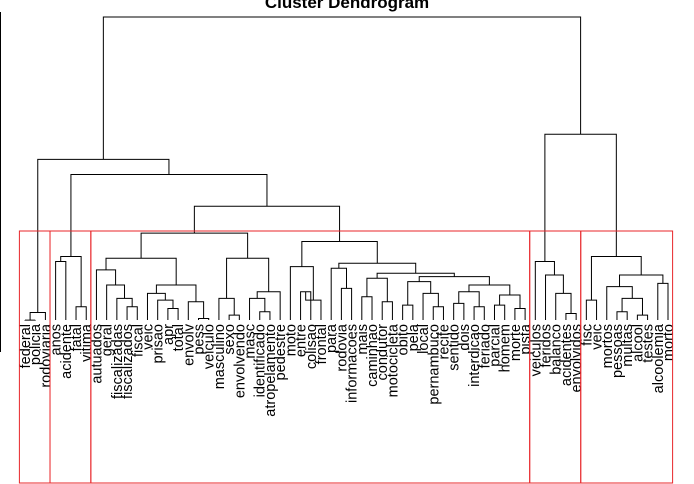 The image size is (694, 484). What do you see at coordinates (342, 347) in the screenshot?
I see `leaf-label: rodovia` at bounding box center [342, 347].